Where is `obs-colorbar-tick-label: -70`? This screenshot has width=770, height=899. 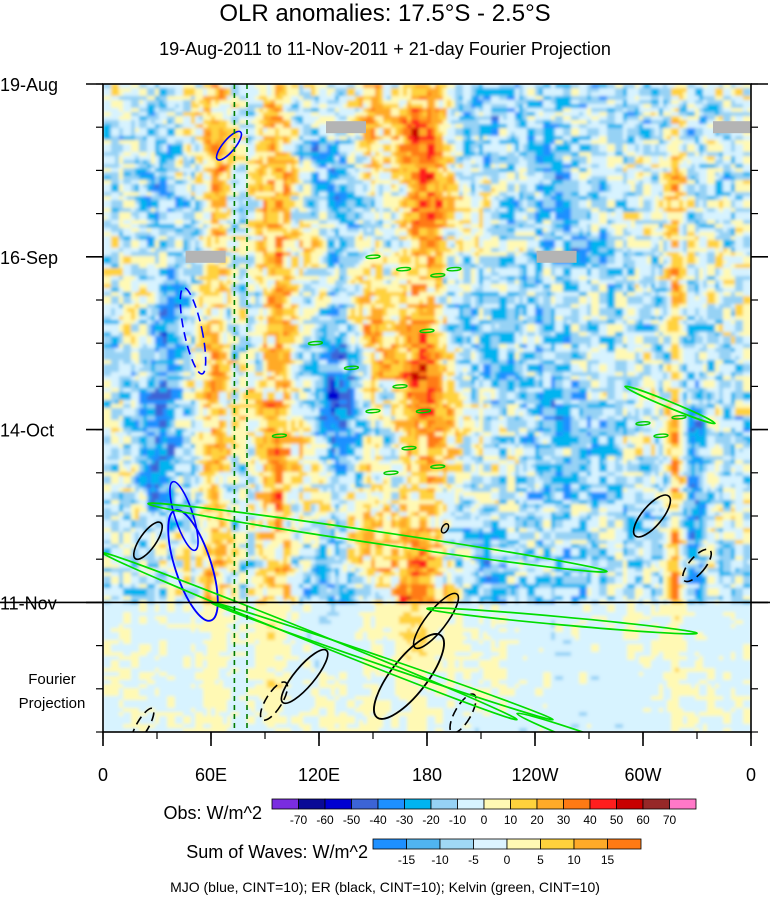
obs-colorbar-tick-label: -70 is located at coordinates (299, 820).